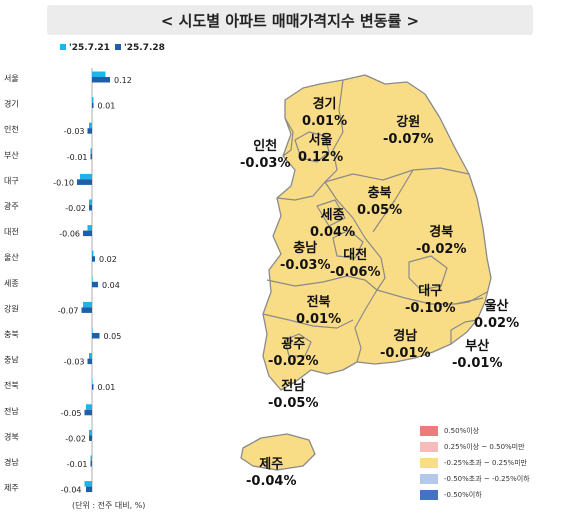 The height and width of the screenshot is (519, 580). Describe the element at coordinates (464, 331) in the screenshot. I see `border-busan` at that location.